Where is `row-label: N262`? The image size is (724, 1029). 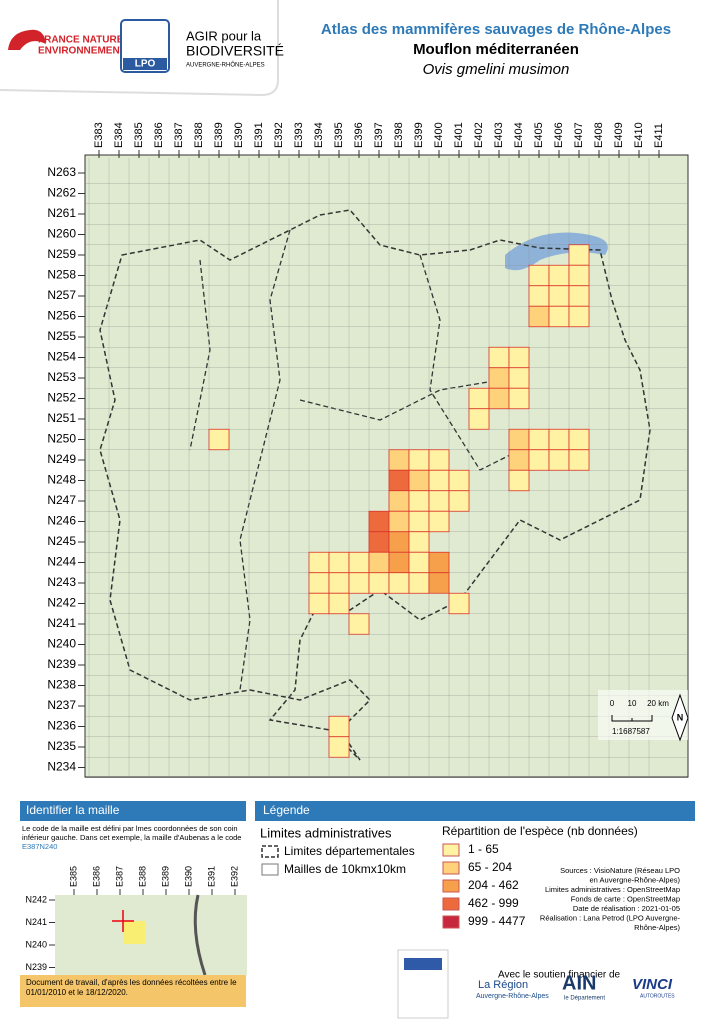 row-label: N262 is located at coordinates (61, 193).